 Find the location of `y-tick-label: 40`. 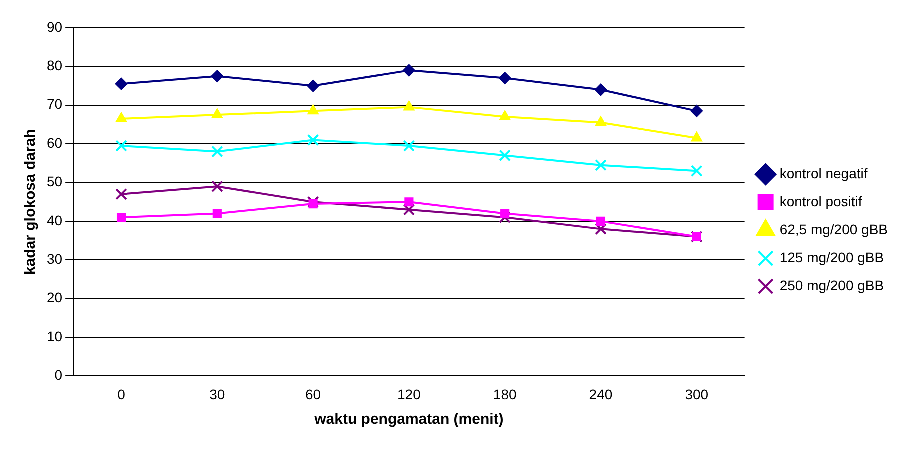

y-tick-label: 40 is located at coordinates (54, 220).